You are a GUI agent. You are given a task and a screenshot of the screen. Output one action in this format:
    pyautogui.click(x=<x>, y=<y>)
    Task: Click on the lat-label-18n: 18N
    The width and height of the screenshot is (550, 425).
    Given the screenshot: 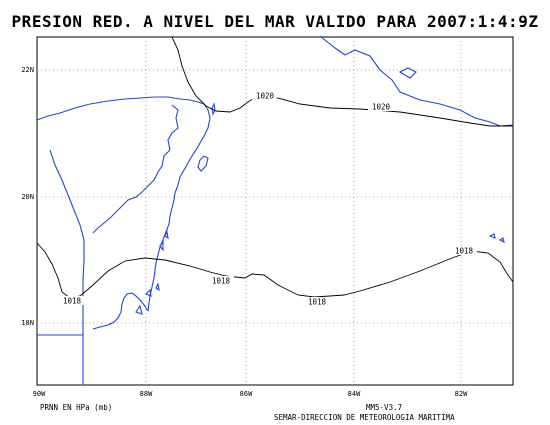 What is the action you would take?
    pyautogui.click(x=27, y=323)
    